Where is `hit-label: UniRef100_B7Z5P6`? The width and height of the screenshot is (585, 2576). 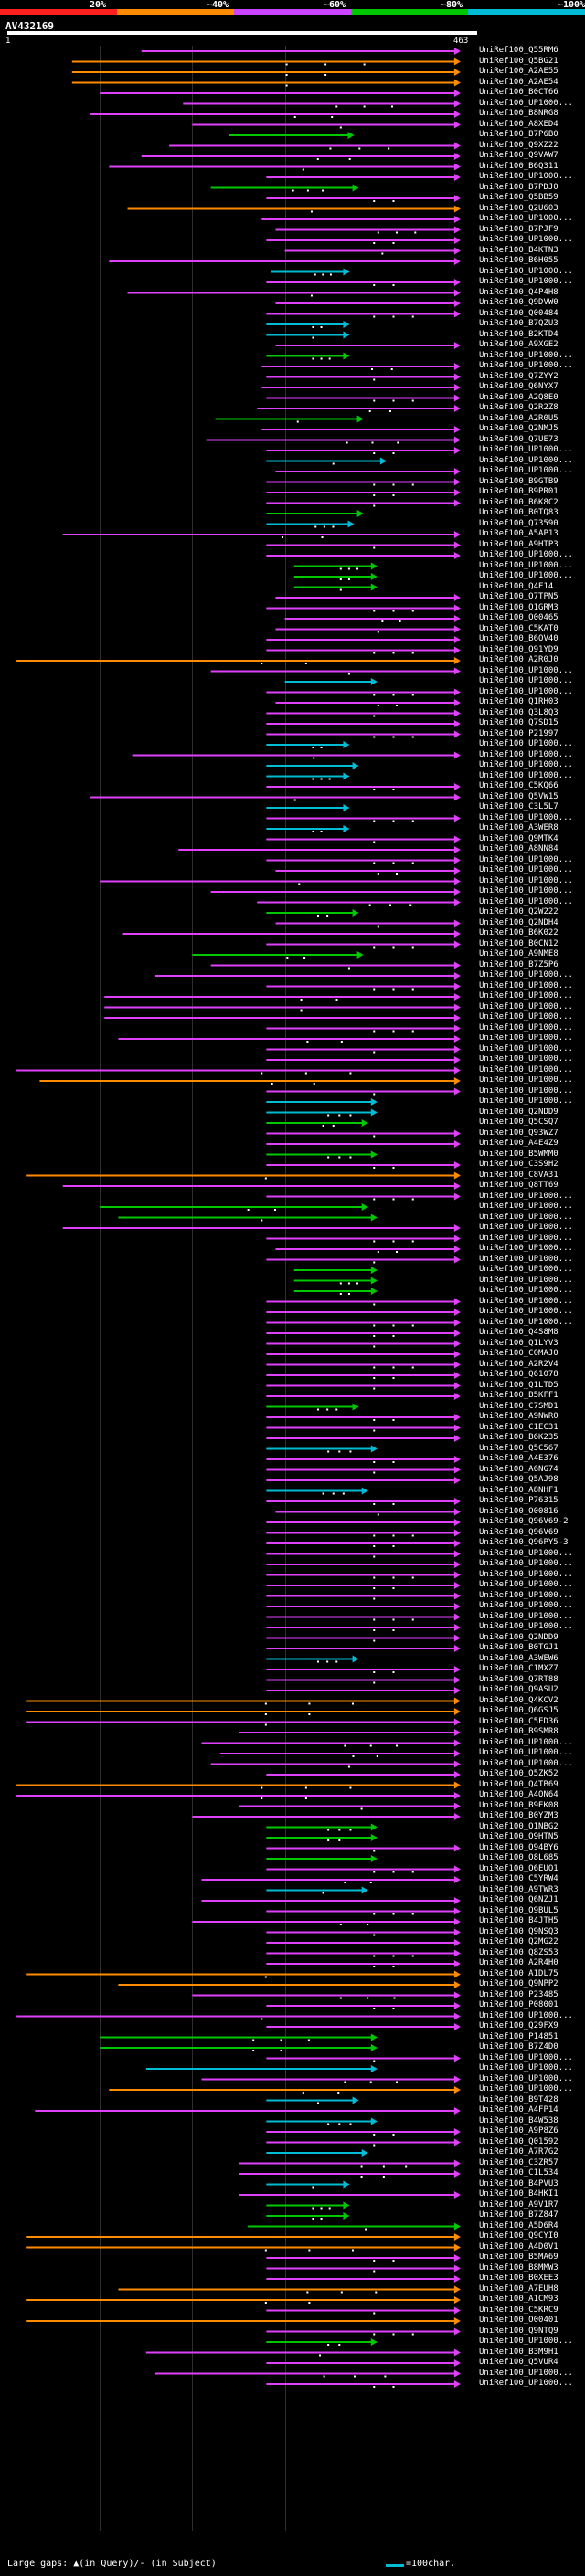 hit-label: UniRef100_B7Z5P6 is located at coordinates (518, 964).